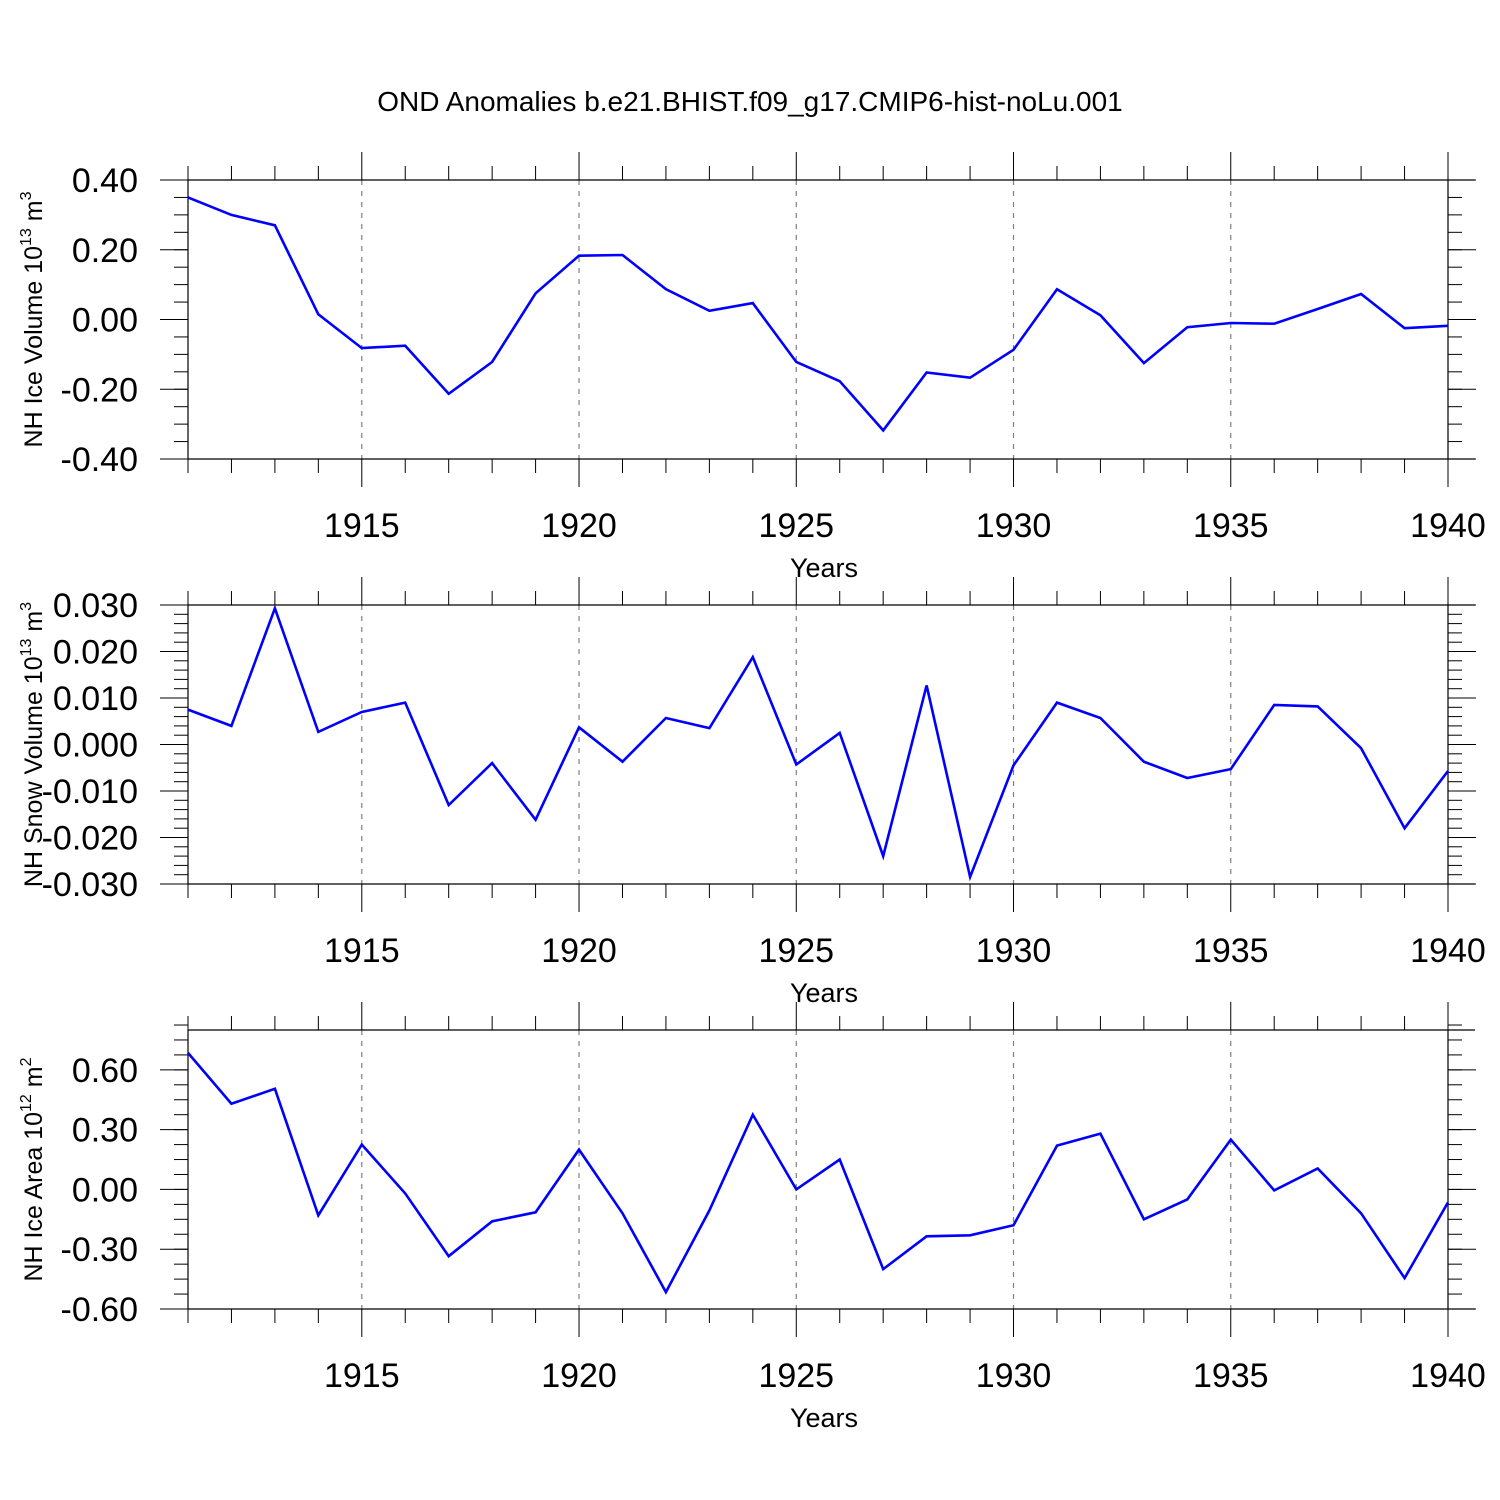  Describe the element at coordinates (100, 1250) in the screenshot. I see `y-tick-label: -0.30` at that location.